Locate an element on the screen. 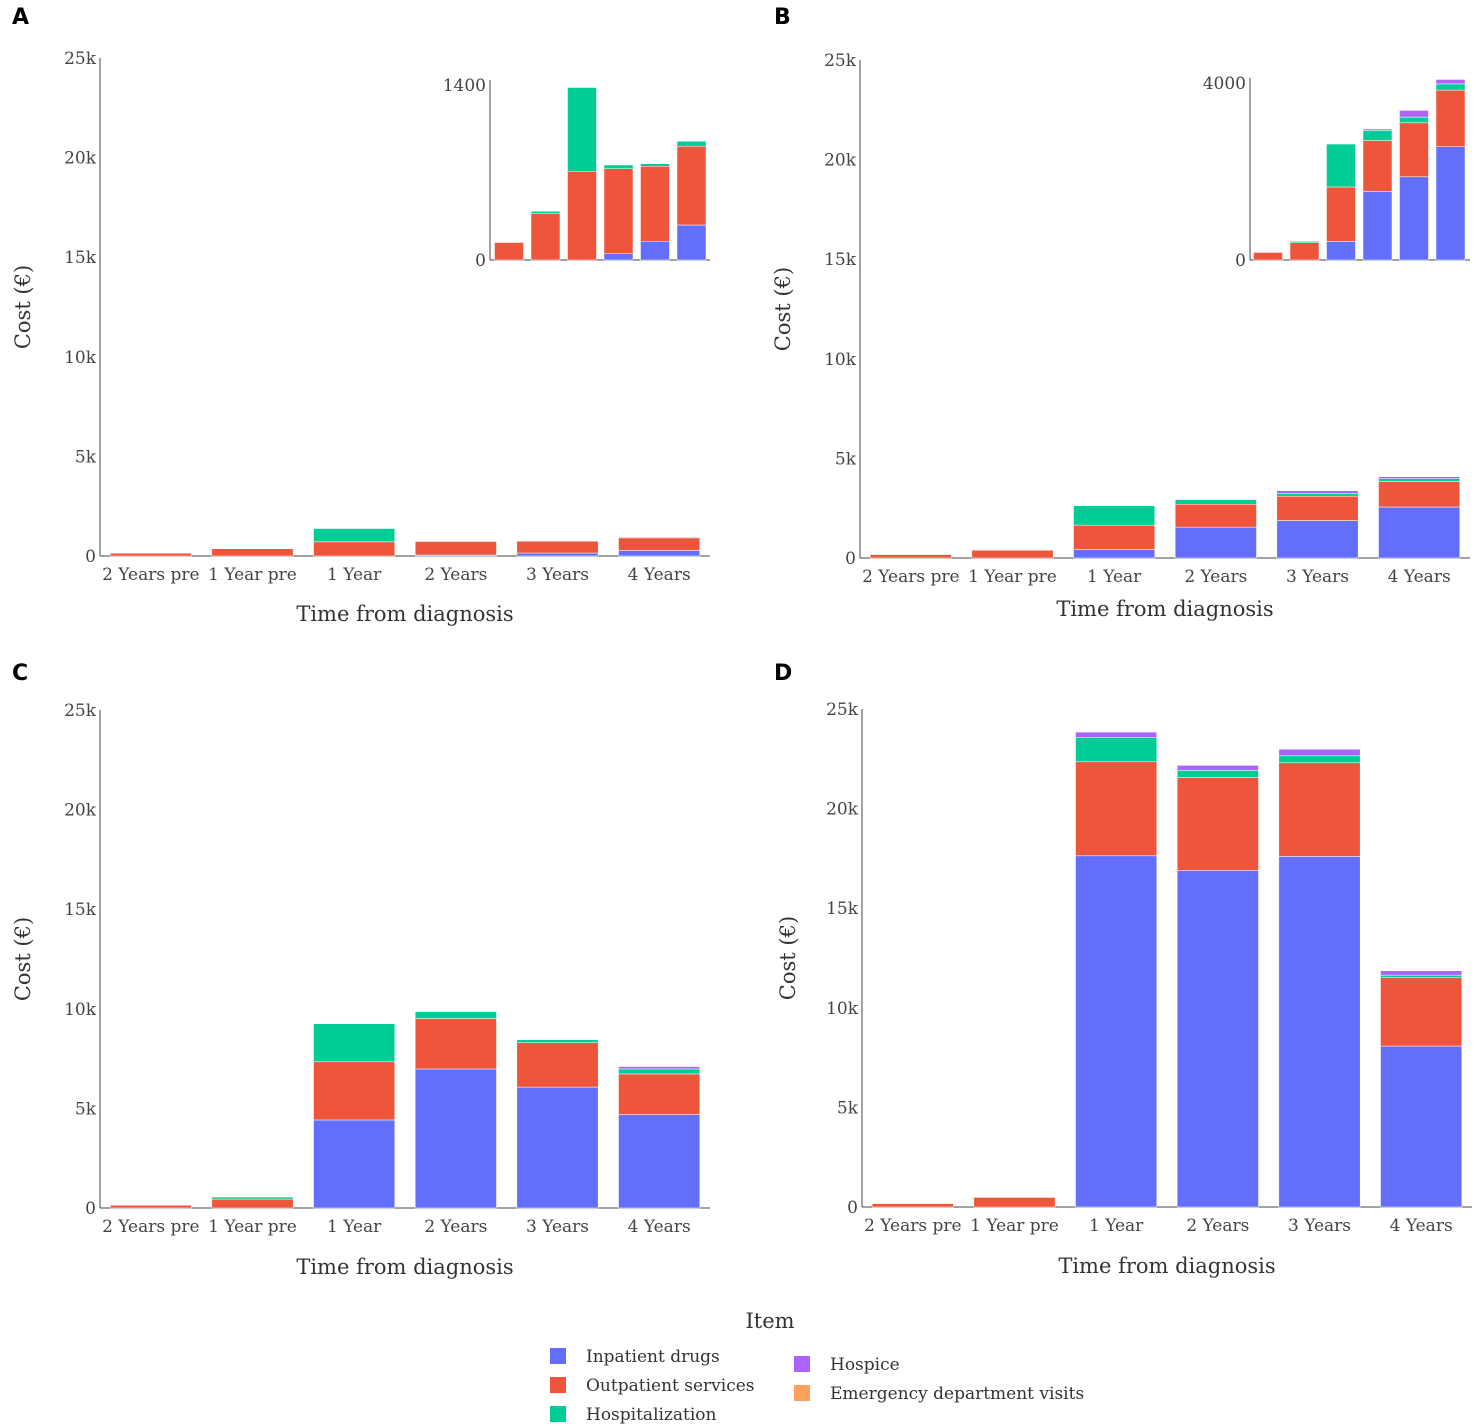  y-tick-label: 15k is located at coordinates (80, 258).